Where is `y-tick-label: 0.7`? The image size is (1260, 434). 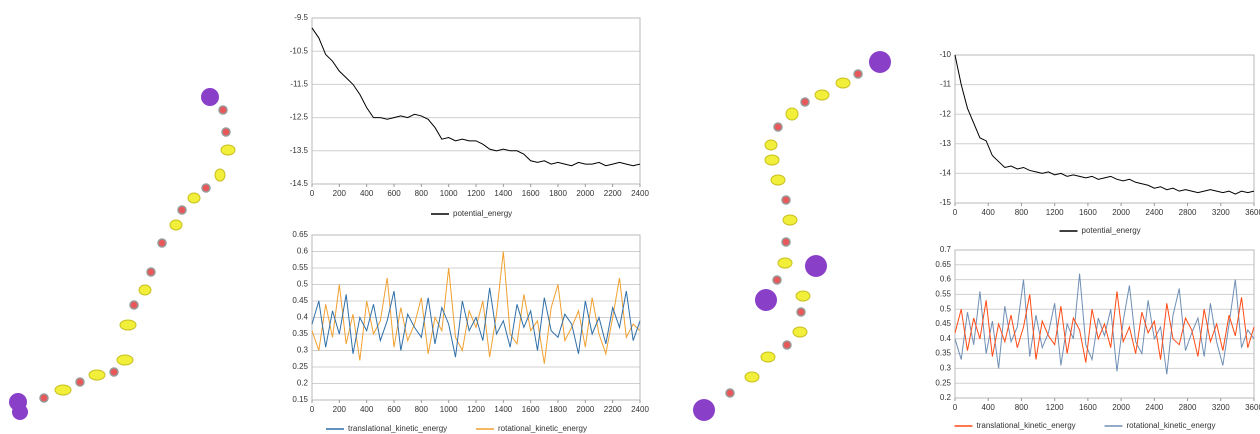 y-tick-label: 0.7 is located at coordinates (946, 249).